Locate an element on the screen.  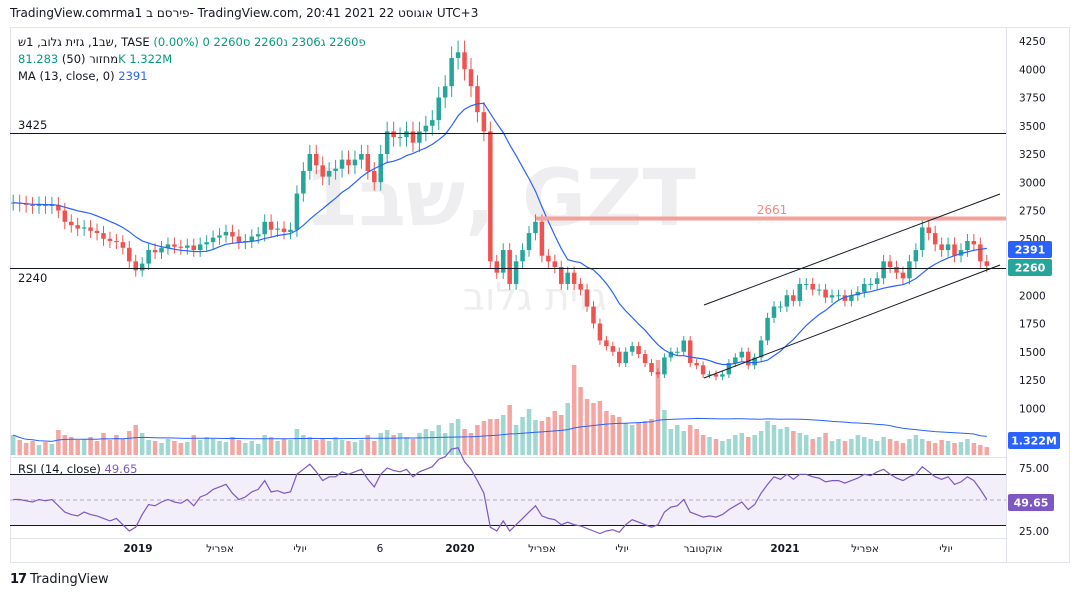
price-tick-label: 3250 is located at coordinates (1032, 155).